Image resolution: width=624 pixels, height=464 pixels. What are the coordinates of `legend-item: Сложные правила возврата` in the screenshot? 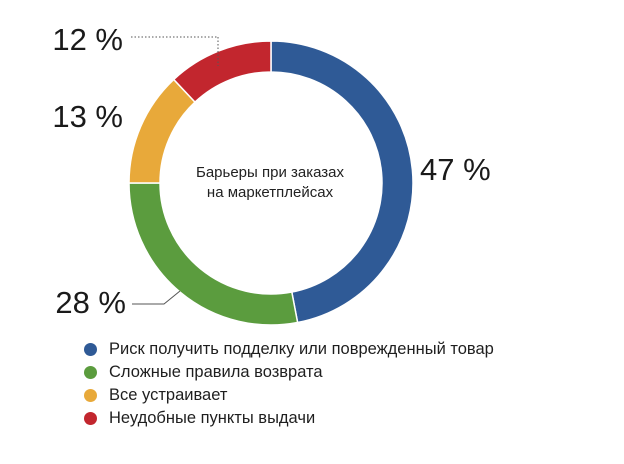 It's located at (289, 372).